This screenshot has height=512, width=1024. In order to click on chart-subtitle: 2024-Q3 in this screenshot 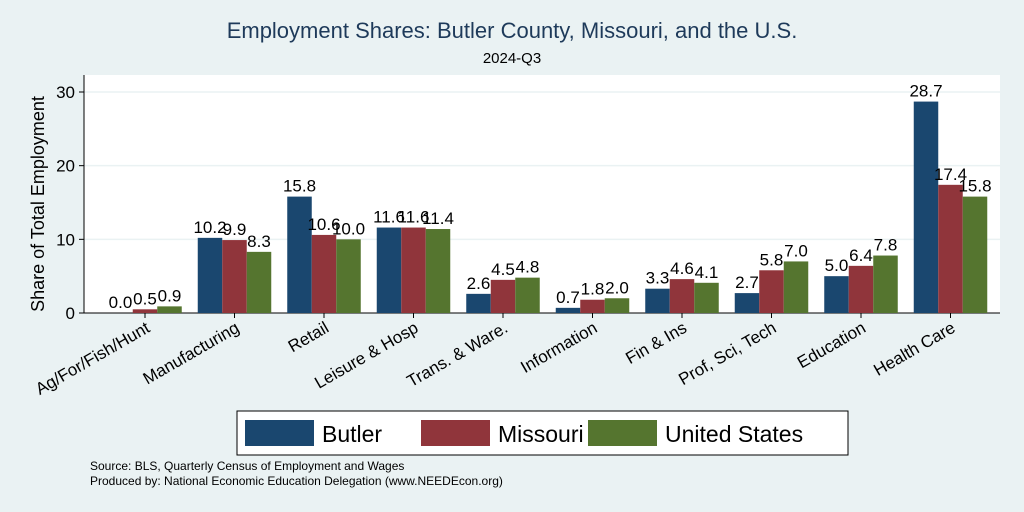, I will do `click(512, 58)`.